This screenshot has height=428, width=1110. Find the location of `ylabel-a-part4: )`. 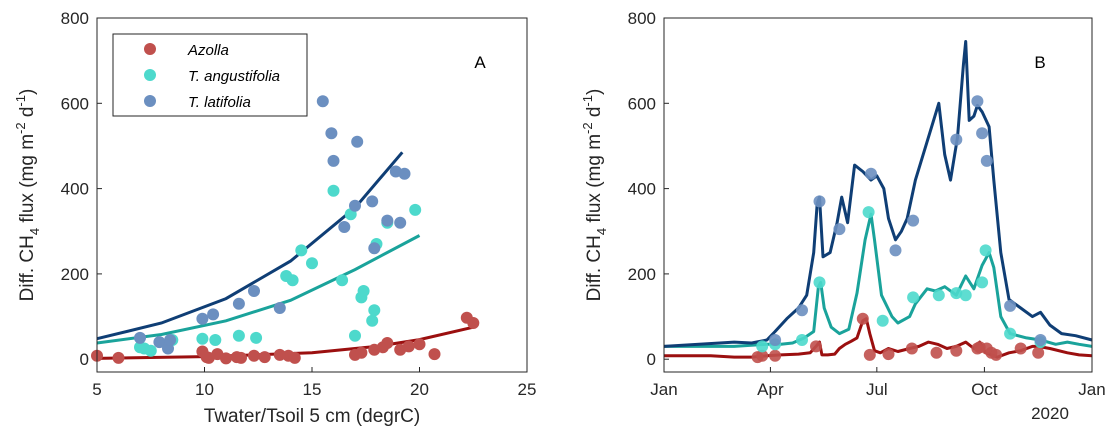

ylabel-a-part4: ) is located at coordinates (27, 92).